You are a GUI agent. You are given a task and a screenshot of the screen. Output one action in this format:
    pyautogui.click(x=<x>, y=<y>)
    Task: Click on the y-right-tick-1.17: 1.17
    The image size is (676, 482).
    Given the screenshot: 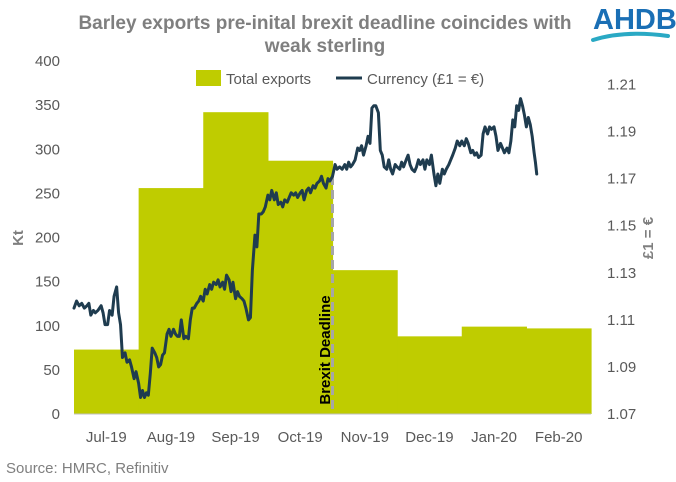 What is the action you would take?
    pyautogui.click(x=621, y=179)
    